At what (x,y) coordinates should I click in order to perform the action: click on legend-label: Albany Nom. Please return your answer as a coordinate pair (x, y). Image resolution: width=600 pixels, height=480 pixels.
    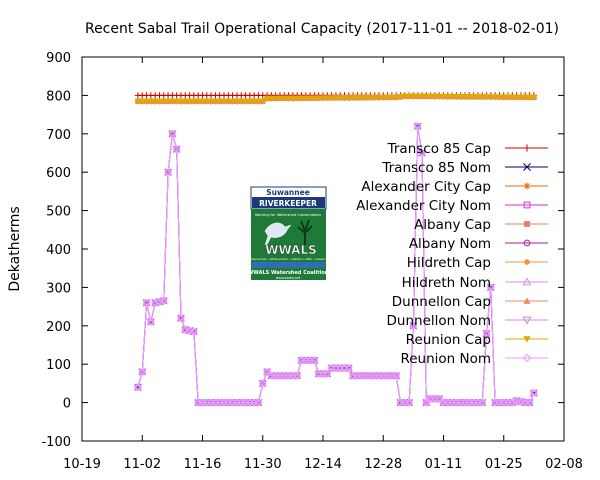
    Looking at the image, I should click on (450, 244).